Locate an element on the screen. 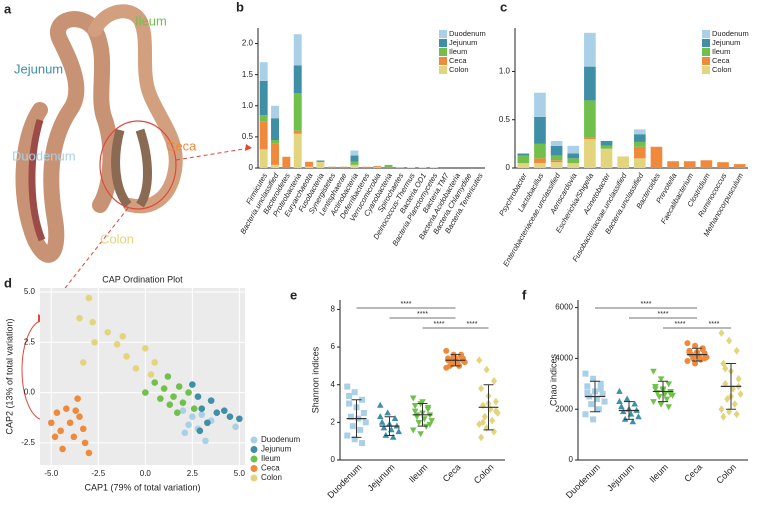 The height and width of the screenshot is (505, 760). organ-label: Ileum is located at coordinates (151, 20).